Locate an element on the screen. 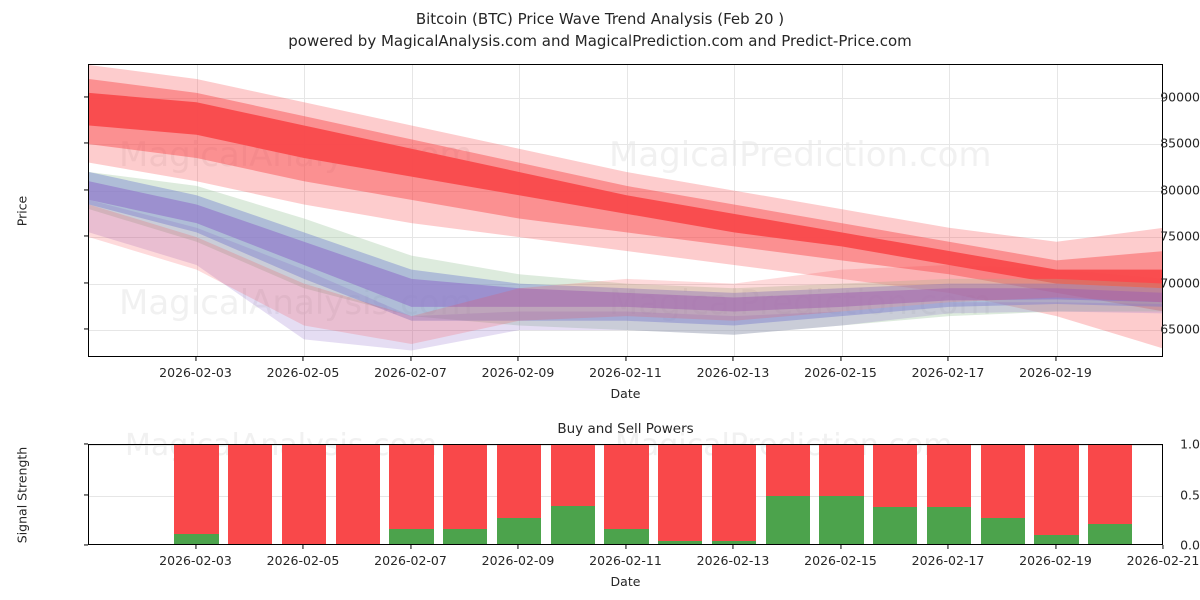 The image size is (1200, 600). price-xtick-label: 2026-02-15 is located at coordinates (840, 372).